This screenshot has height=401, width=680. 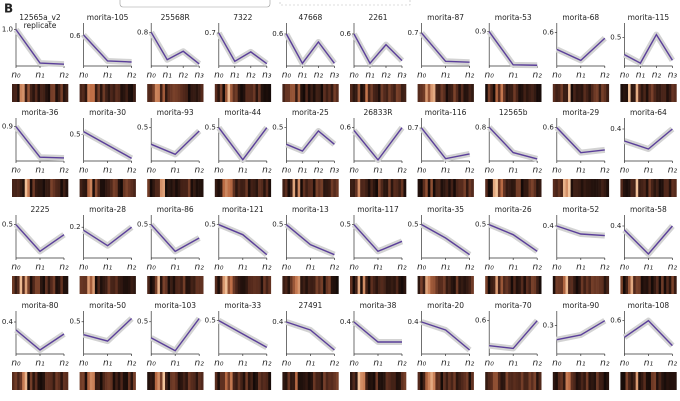 I want to click on panel-title: morita-80, so click(x=40, y=305).